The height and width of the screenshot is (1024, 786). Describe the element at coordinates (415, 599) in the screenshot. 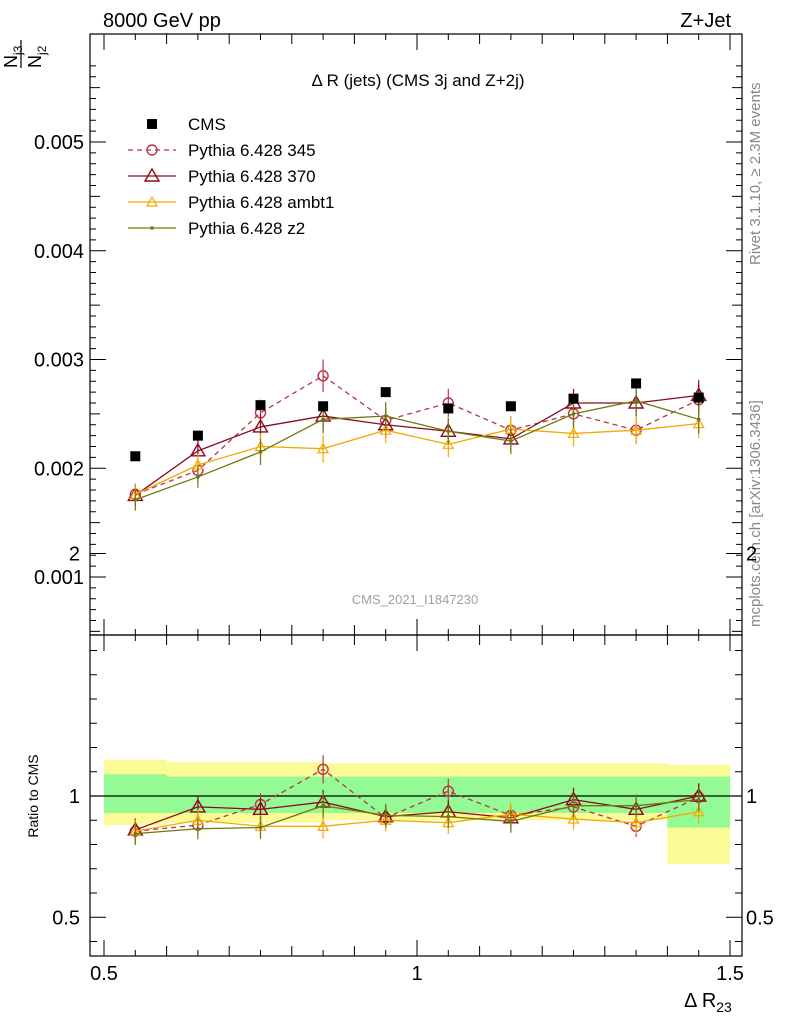

I see `analysis-watermark: CMS_2021_I1847230` at that location.